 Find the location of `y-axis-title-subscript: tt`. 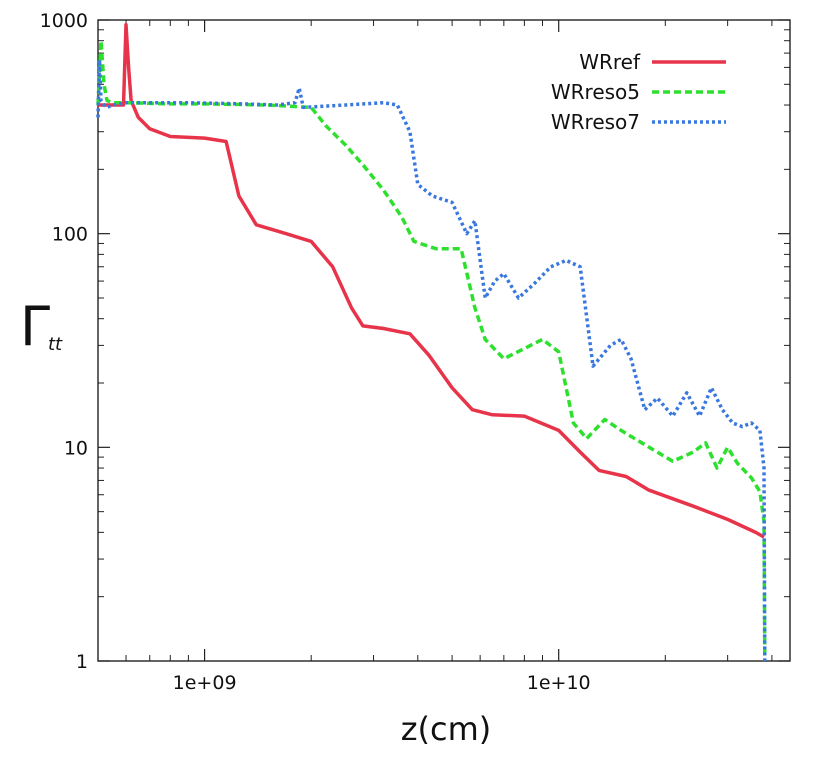

y-axis-title-subscript: tt is located at coordinates (55, 344).